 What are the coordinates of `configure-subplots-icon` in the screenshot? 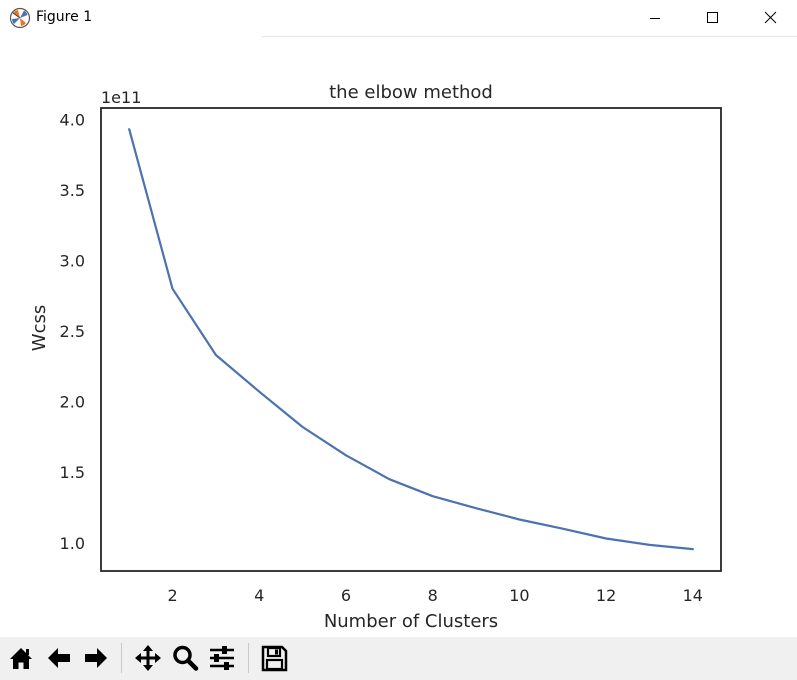 It's located at (222, 658).